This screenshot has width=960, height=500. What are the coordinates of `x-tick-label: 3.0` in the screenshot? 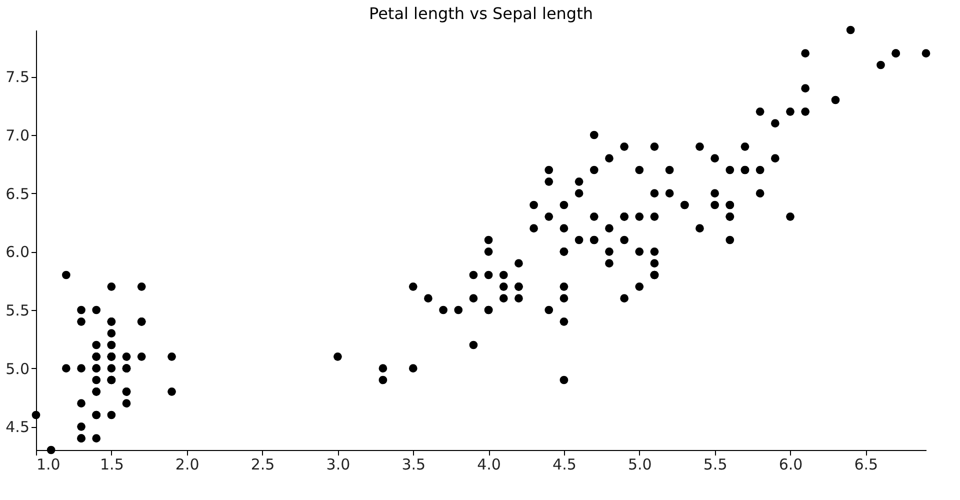 It's located at (338, 465).